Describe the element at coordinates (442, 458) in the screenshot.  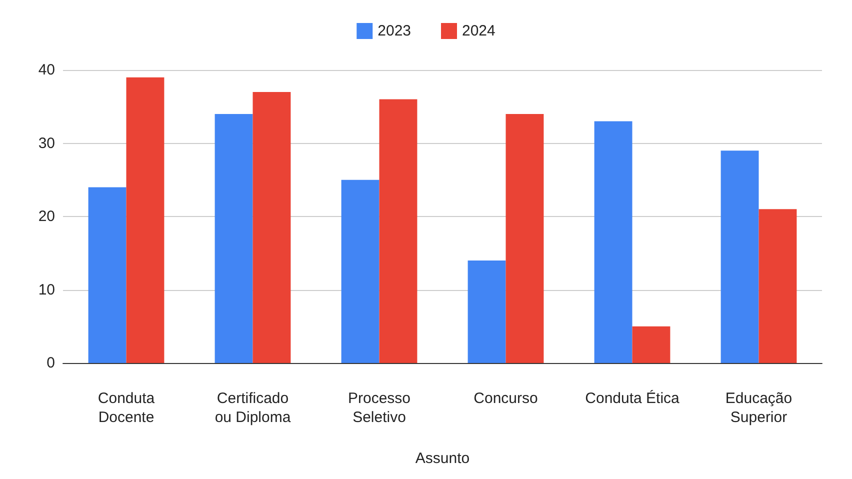
I see `x-axis-title: Assunto` at that location.